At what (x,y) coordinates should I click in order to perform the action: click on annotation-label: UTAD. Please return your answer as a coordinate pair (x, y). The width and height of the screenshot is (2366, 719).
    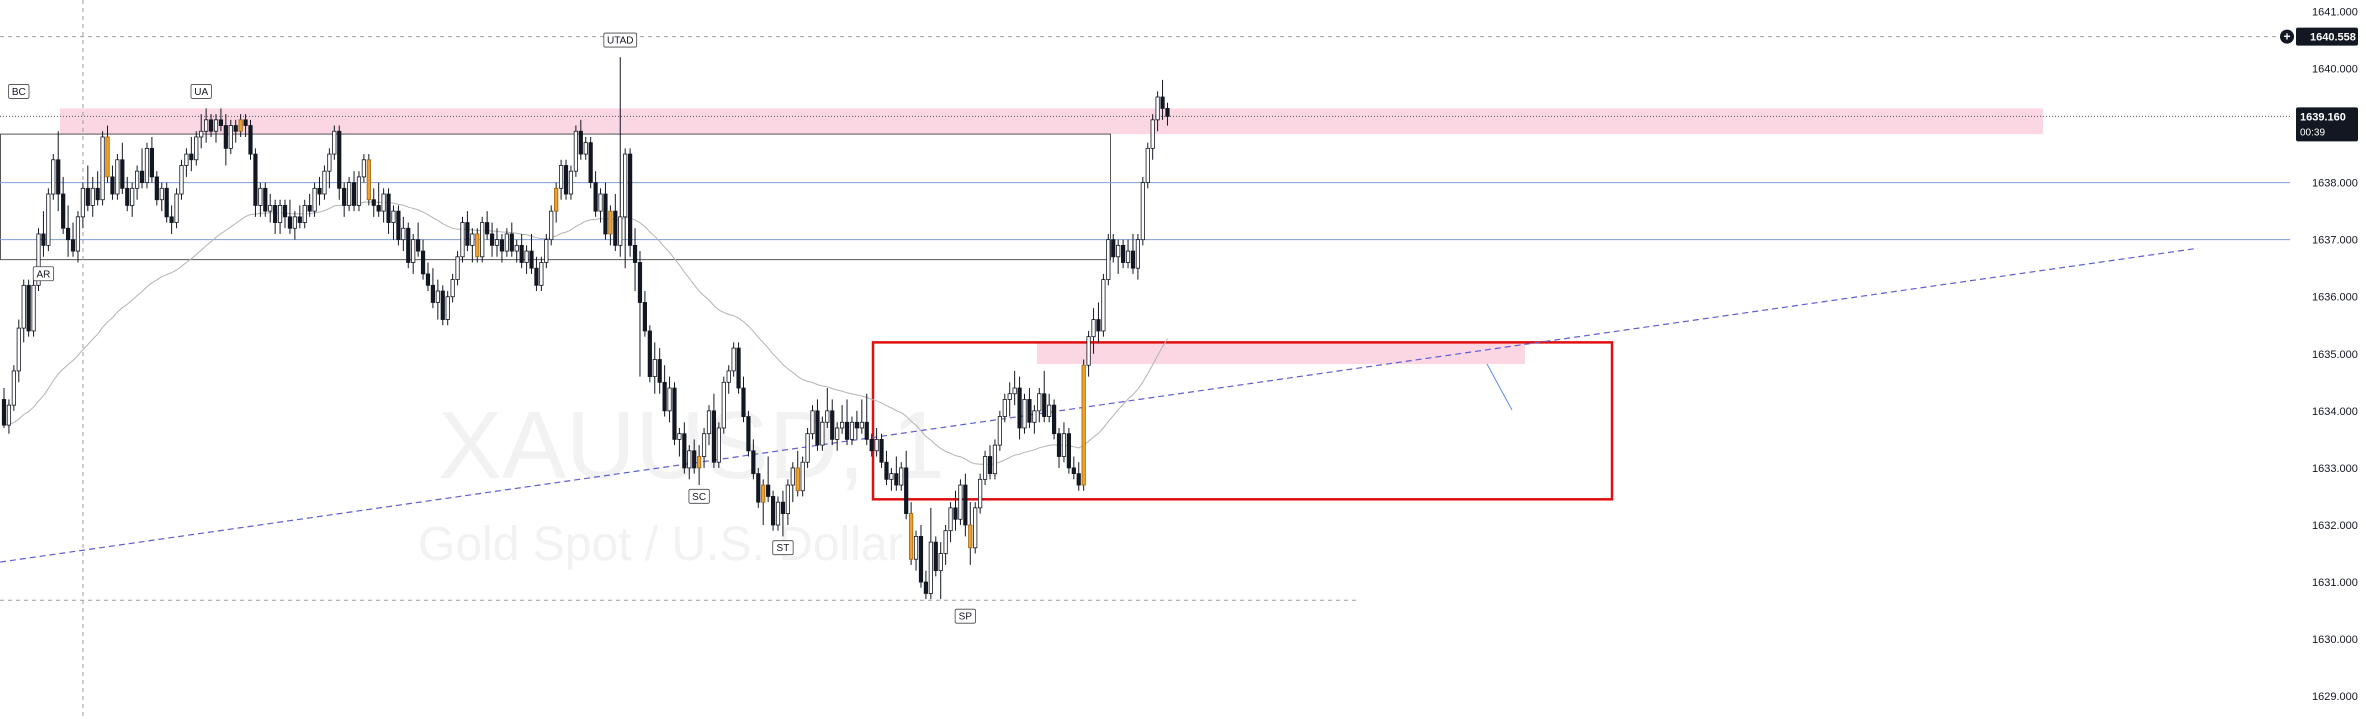
    Looking at the image, I should click on (620, 41).